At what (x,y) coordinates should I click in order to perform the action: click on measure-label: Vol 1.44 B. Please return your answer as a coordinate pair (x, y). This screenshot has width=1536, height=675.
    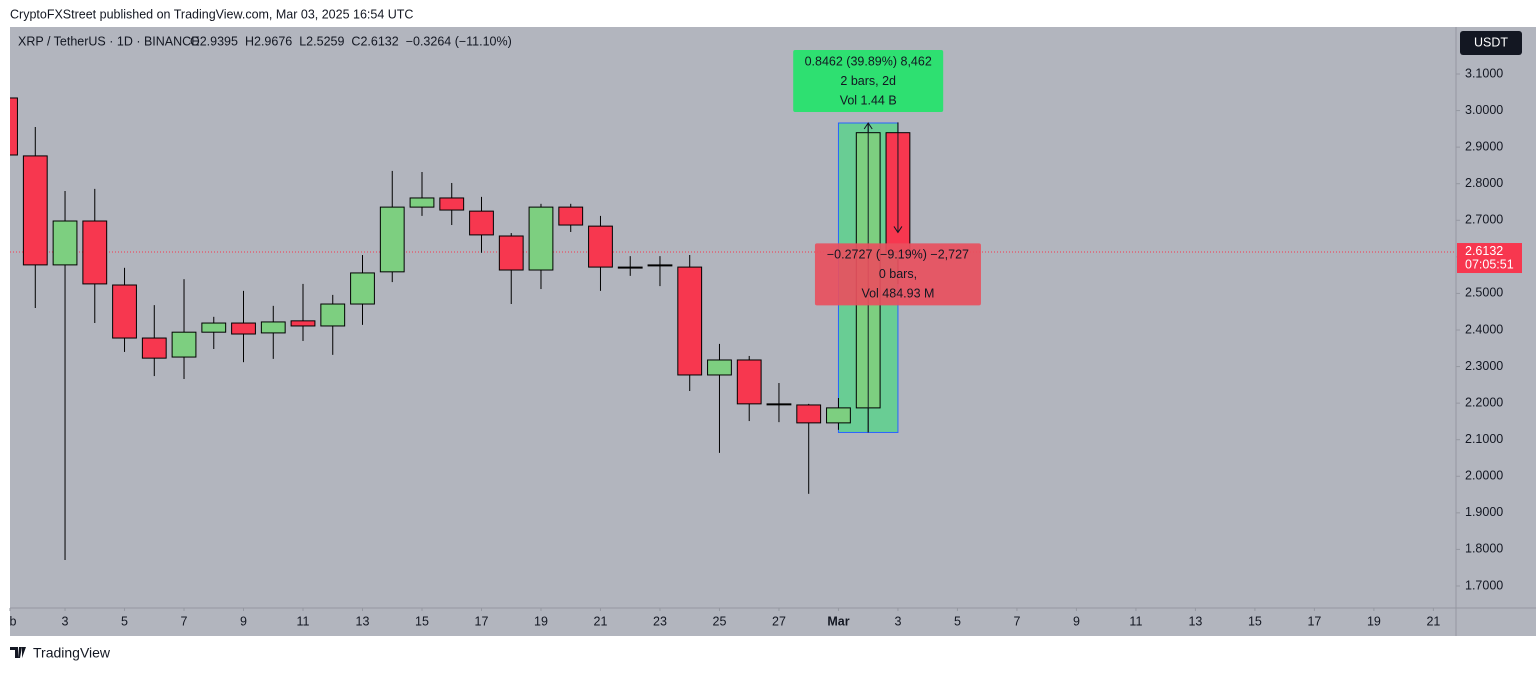
    Looking at the image, I should click on (868, 100).